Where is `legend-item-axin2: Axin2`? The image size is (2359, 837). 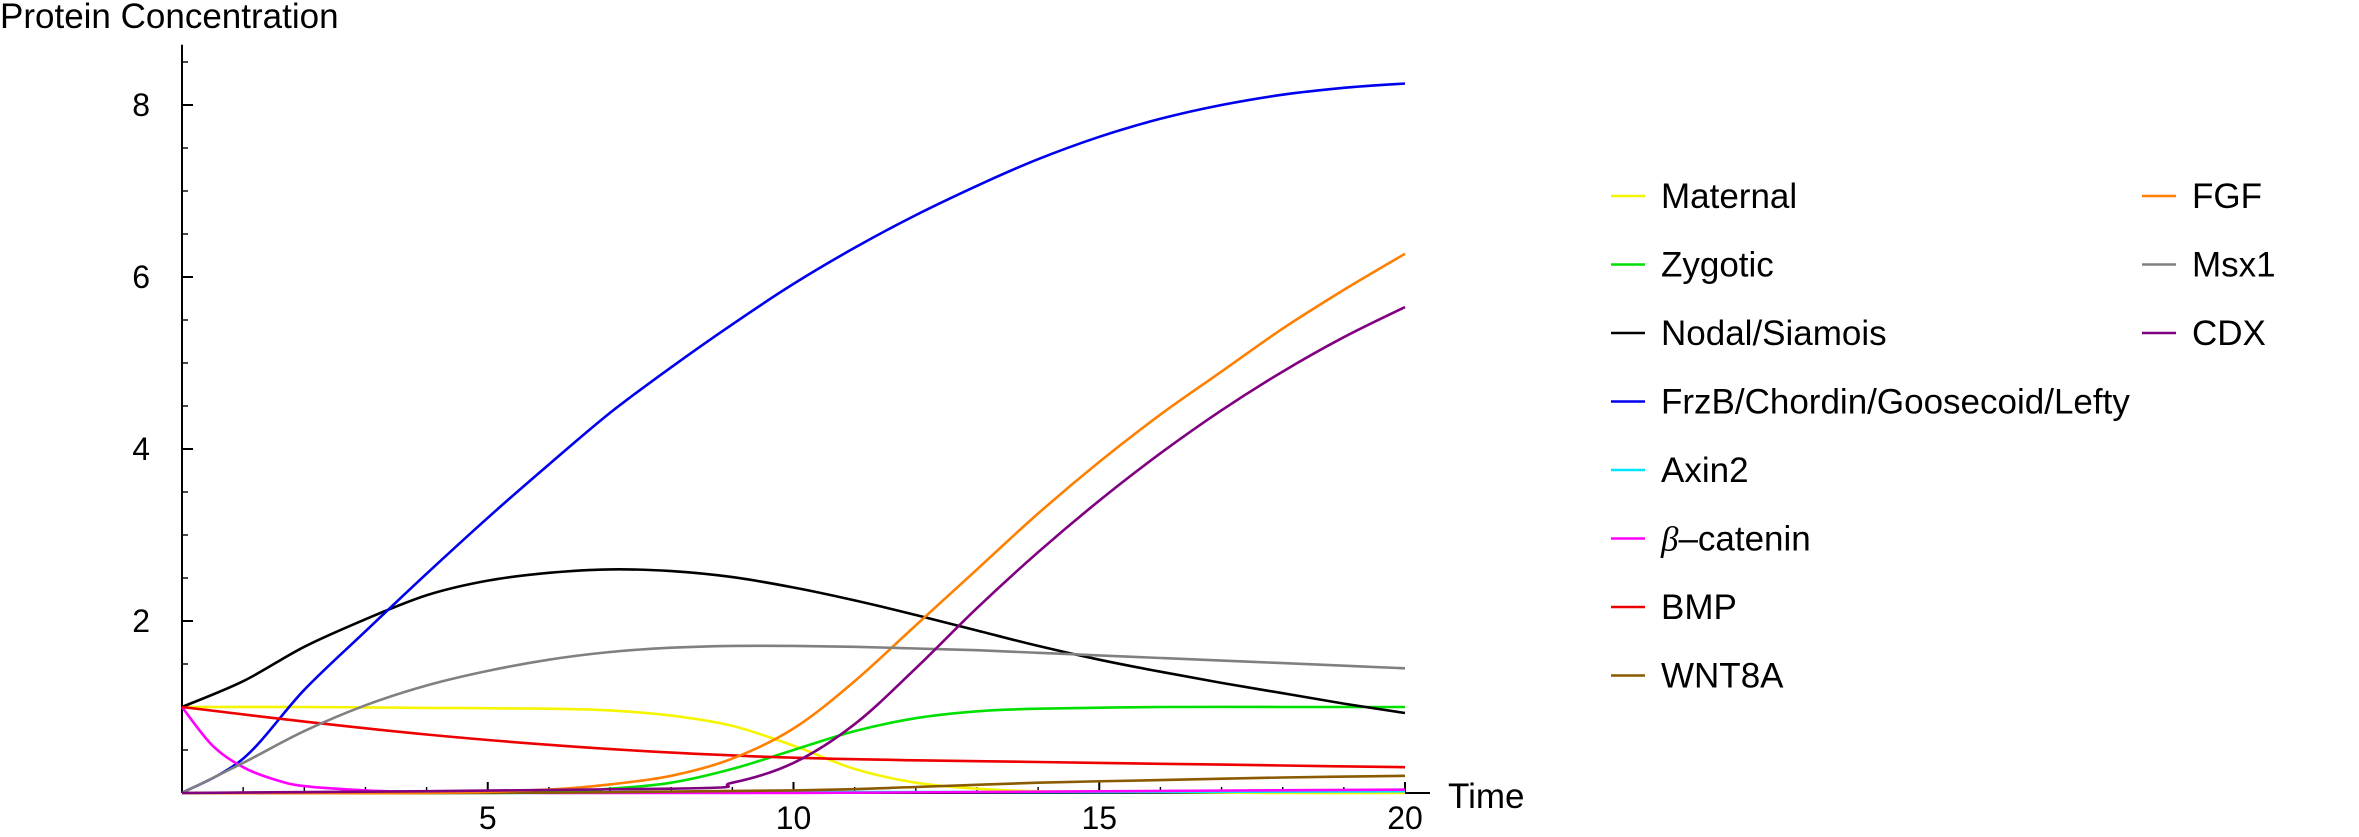 legend-item-axin2: Axin2 is located at coordinates (1680, 470).